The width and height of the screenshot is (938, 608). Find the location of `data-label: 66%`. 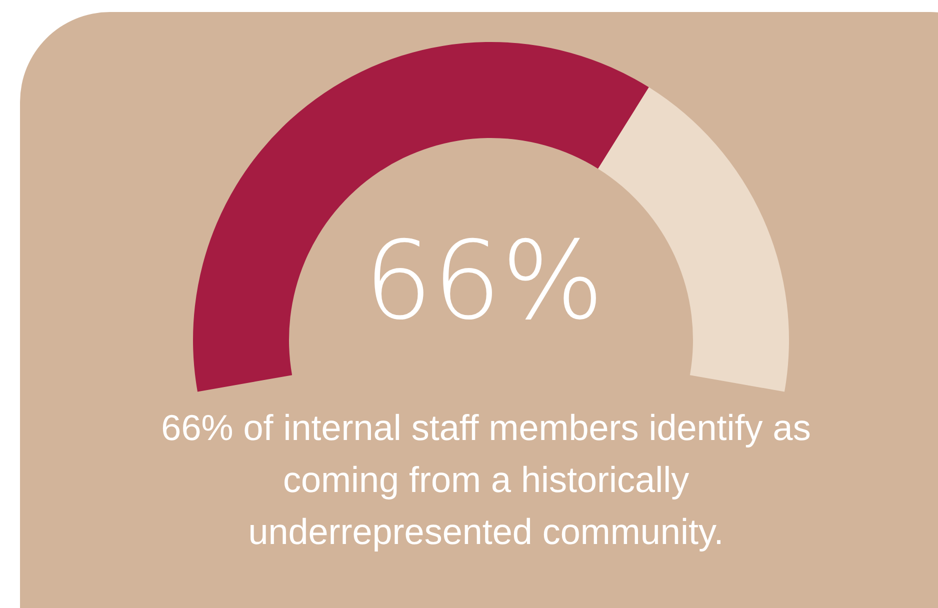

data-label: 66% is located at coordinates (484, 281).